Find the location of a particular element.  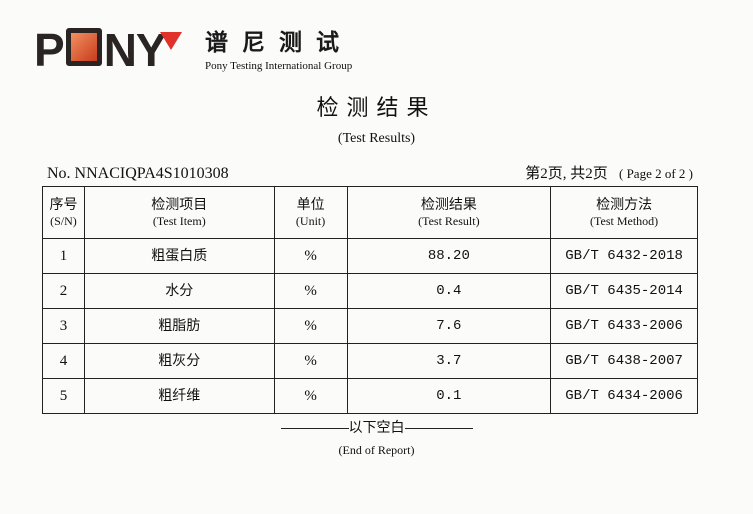

table-row: 1 粗蛋白质% 88.20 GB/T 6432-2018 is located at coordinates (370, 256).